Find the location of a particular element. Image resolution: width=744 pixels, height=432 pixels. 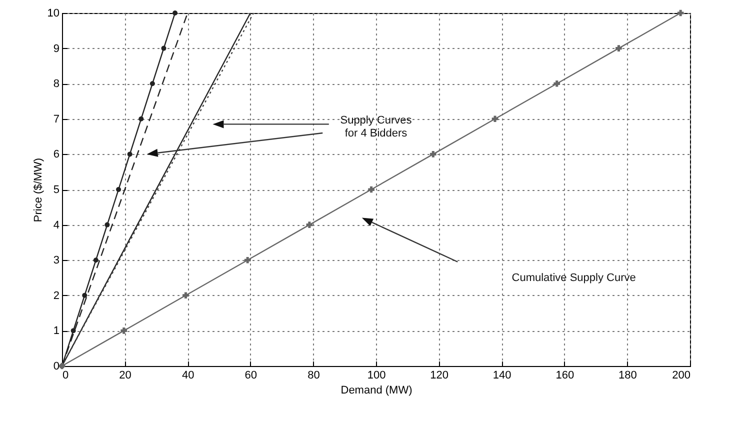

annotation: Cumulative Supply Curve is located at coordinates (574, 278).